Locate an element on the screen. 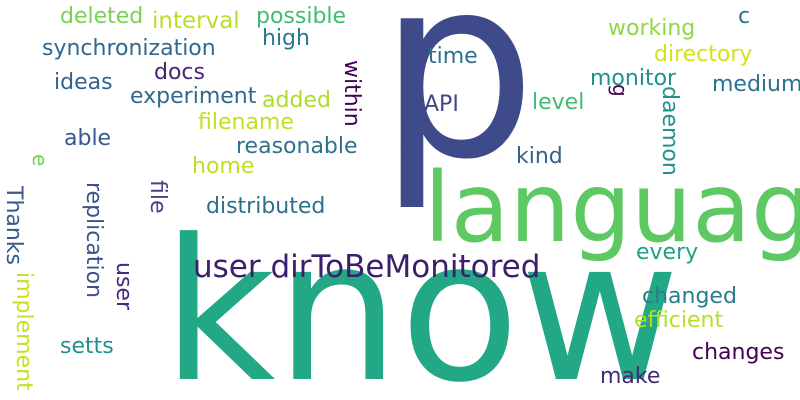 This screenshot has height=400, width=800. word-time: time is located at coordinates (453, 56).